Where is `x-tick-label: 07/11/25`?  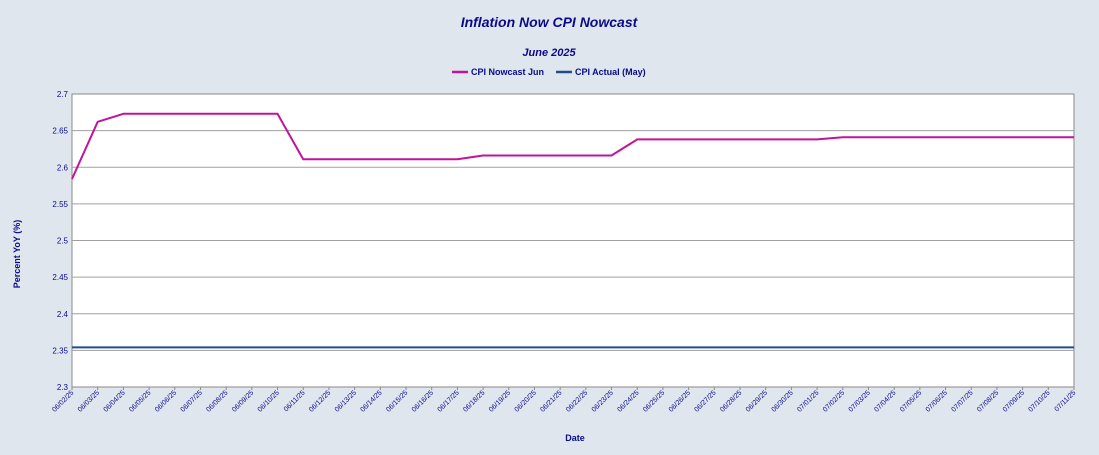
x-tick-label: 07/11/25 is located at coordinates (1066, 401).